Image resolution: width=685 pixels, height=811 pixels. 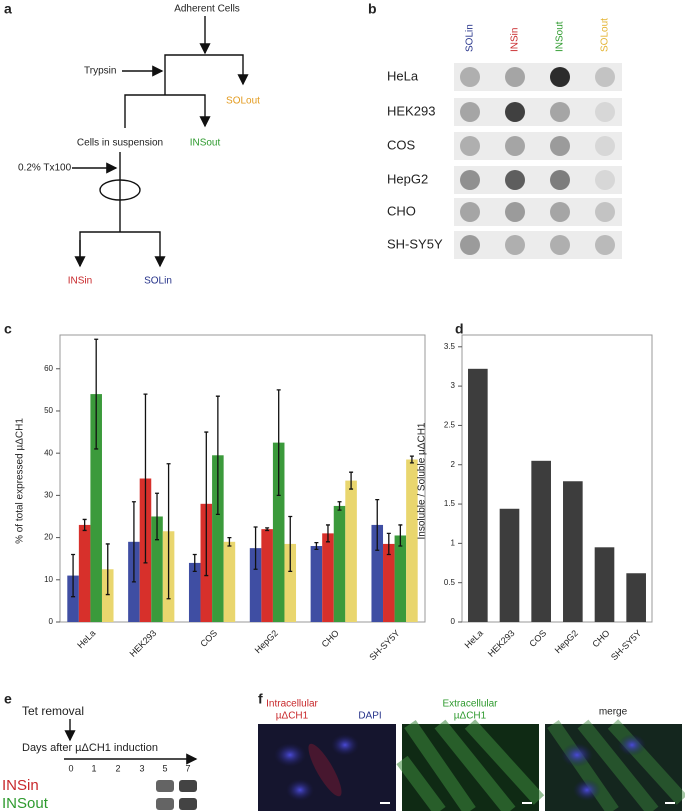 I want to click on y-tick-label: 0, so click(x=51, y=621).